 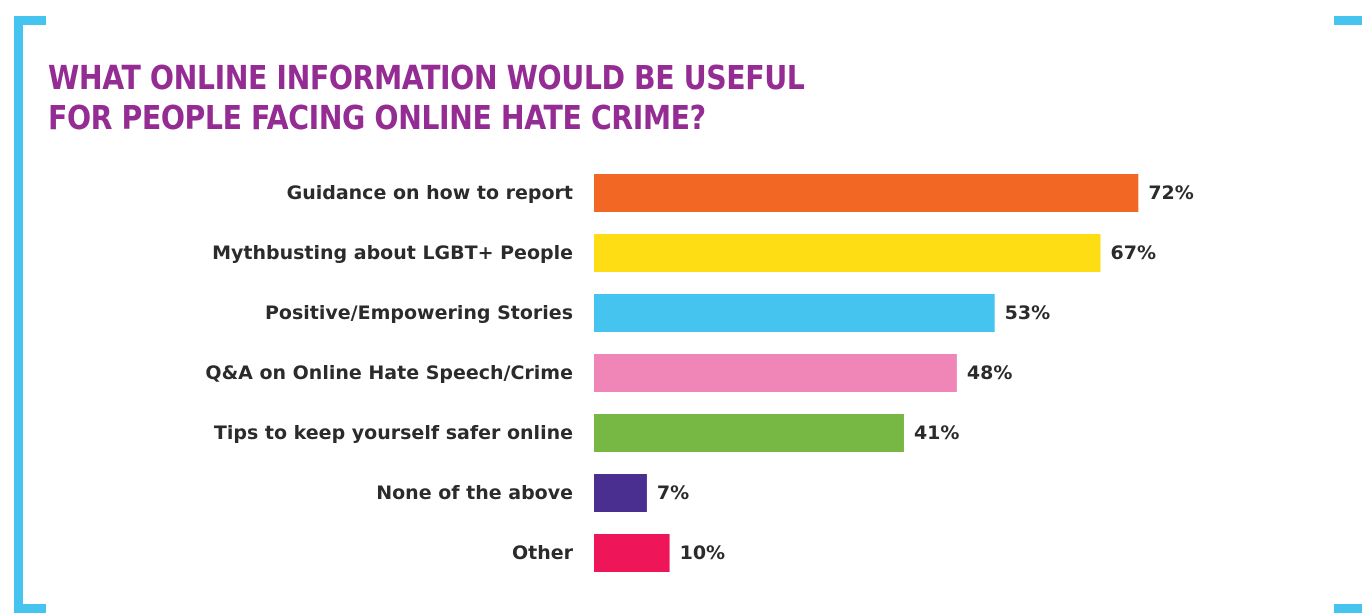 I want to click on left-bracket-vertical, so click(x=18, y=314).